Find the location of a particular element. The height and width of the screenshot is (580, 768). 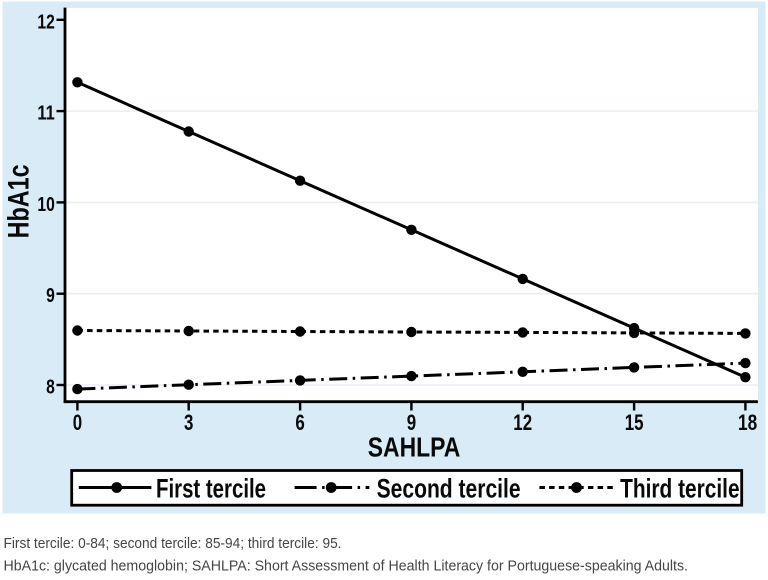

svg-text: Second tercile is located at coordinates (449, 488).